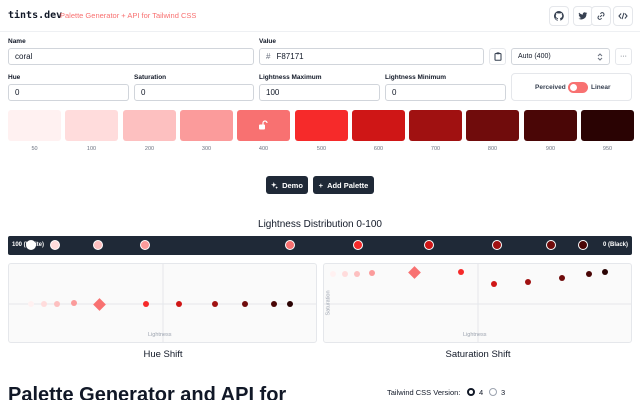 The image size is (640, 400). What do you see at coordinates (149, 149) in the screenshot?
I see `shade-label-200: 200` at bounding box center [149, 149].